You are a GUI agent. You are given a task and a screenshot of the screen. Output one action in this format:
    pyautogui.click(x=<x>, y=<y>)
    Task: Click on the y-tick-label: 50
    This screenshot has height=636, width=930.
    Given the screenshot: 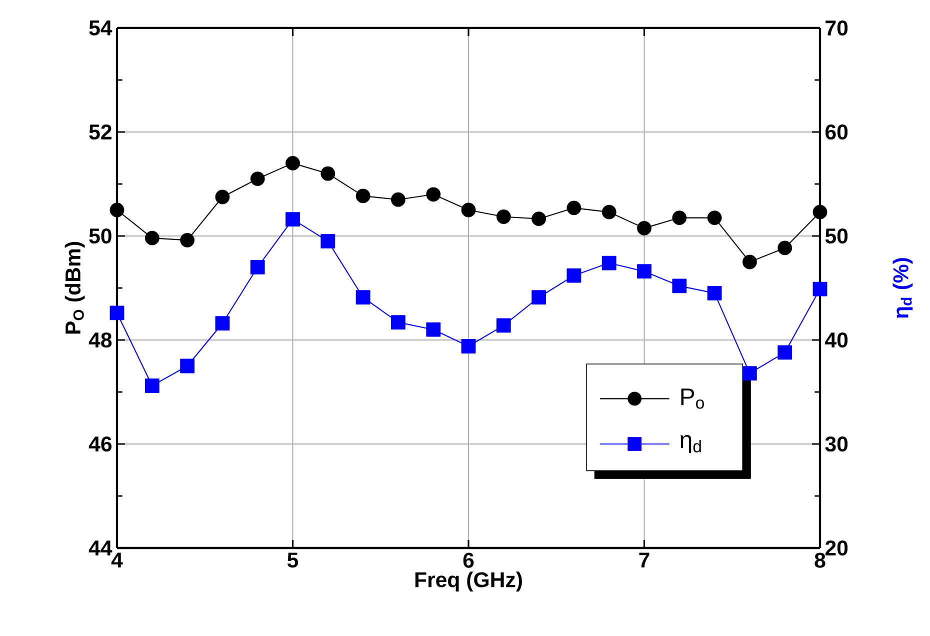 What is the action you would take?
    pyautogui.click(x=100, y=236)
    